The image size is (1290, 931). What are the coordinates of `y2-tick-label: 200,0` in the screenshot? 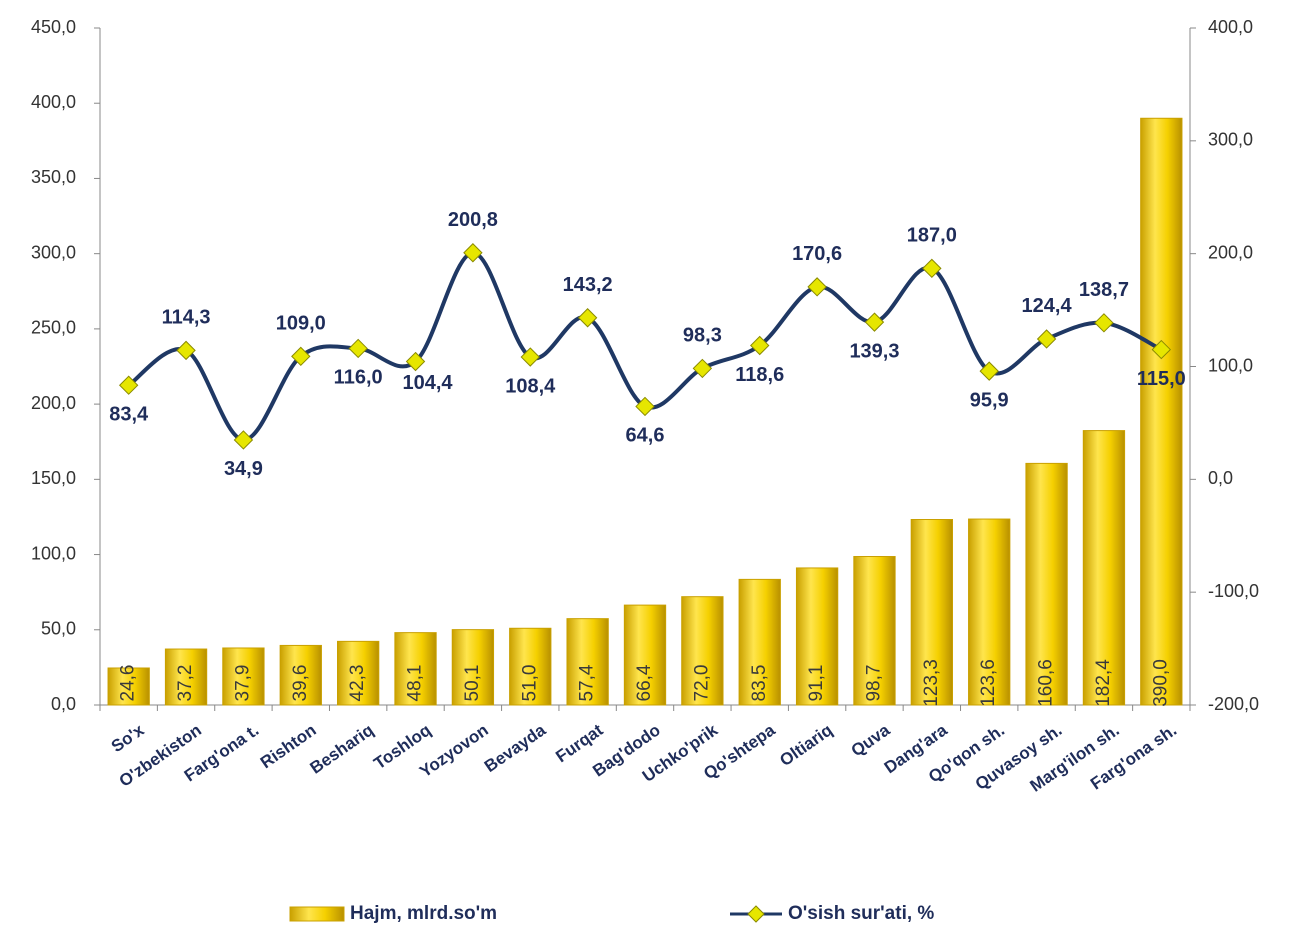 It's located at (1230, 252).